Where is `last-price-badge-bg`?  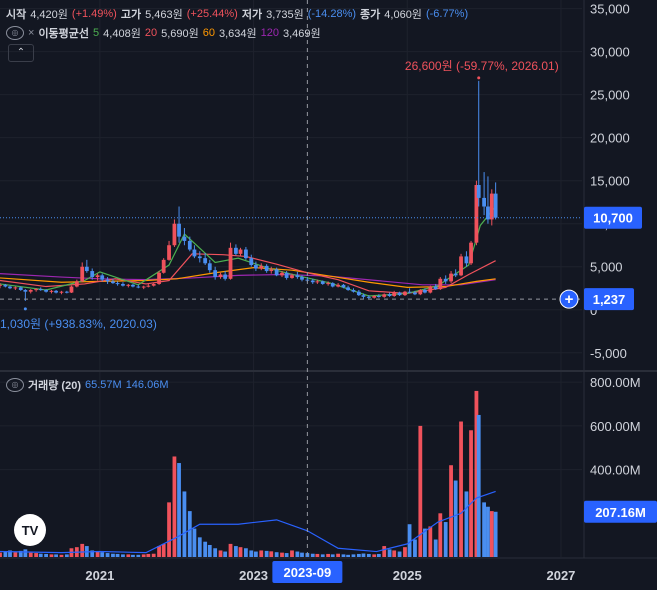
last-price-badge-bg is located at coordinates (613, 217).